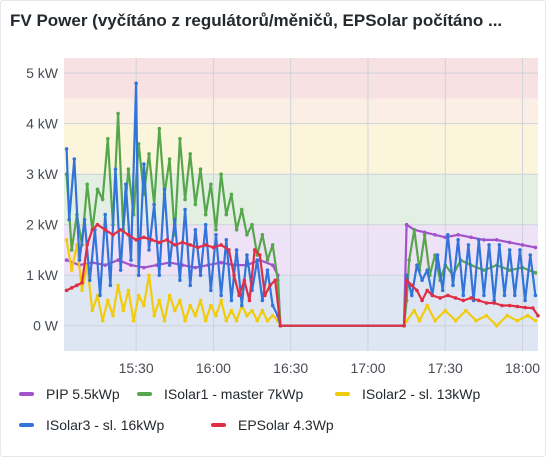 This screenshot has width=548, height=459. I want to click on y-tick-label: 4 kW, so click(42, 124).